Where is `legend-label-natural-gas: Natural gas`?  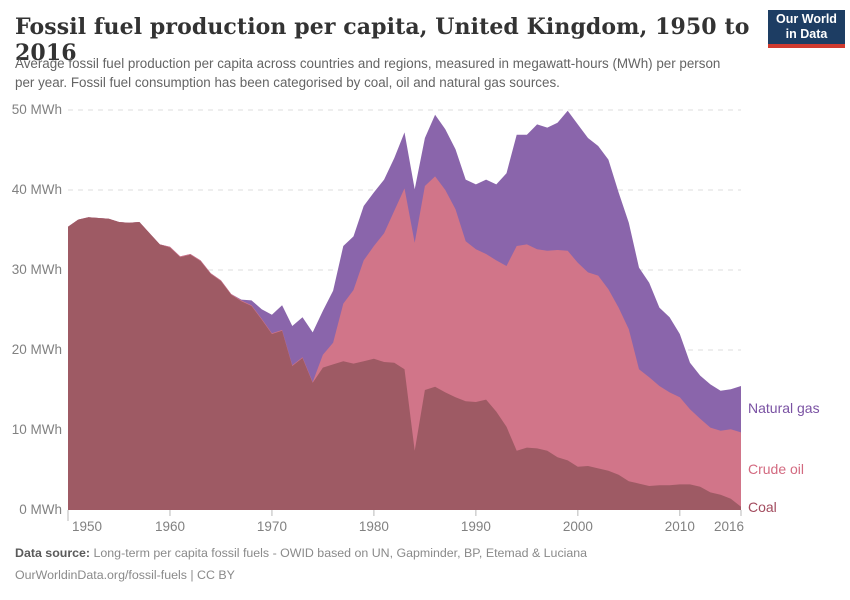
legend-label-natural-gas: Natural gas is located at coordinates (784, 408).